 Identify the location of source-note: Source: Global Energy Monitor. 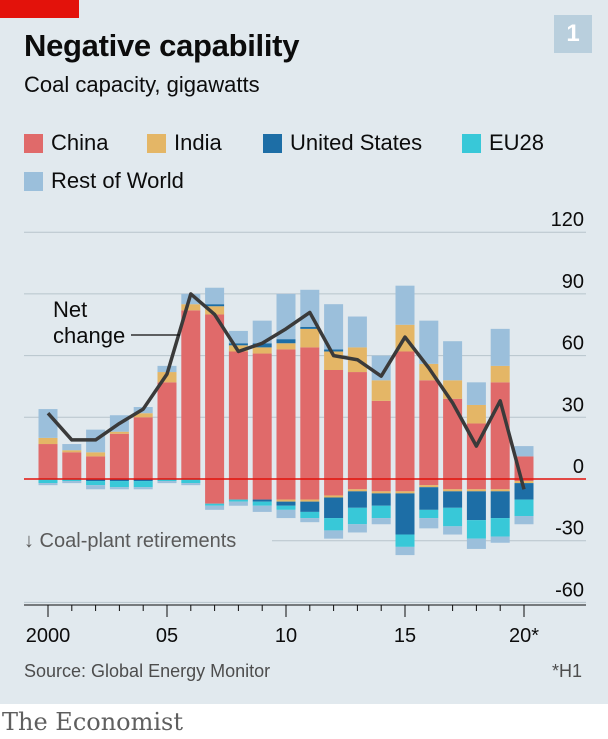
(147, 671).